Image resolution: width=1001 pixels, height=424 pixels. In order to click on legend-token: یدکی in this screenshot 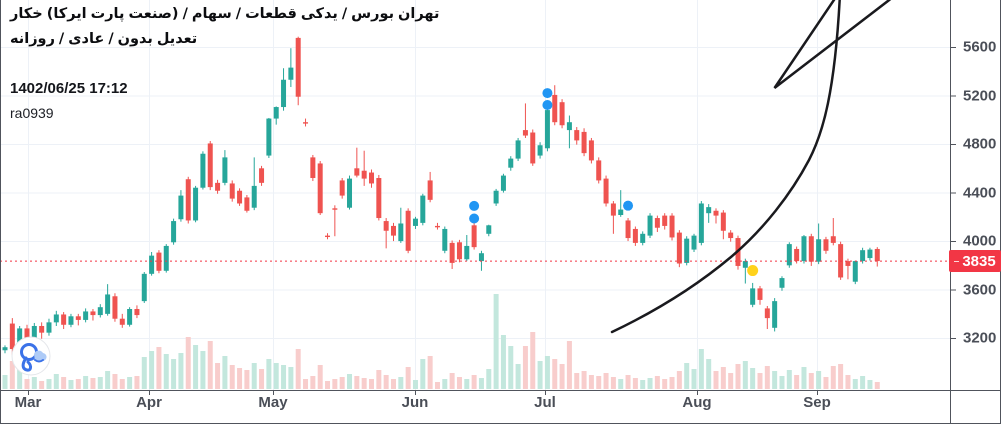, I will do `click(319, 14)`.